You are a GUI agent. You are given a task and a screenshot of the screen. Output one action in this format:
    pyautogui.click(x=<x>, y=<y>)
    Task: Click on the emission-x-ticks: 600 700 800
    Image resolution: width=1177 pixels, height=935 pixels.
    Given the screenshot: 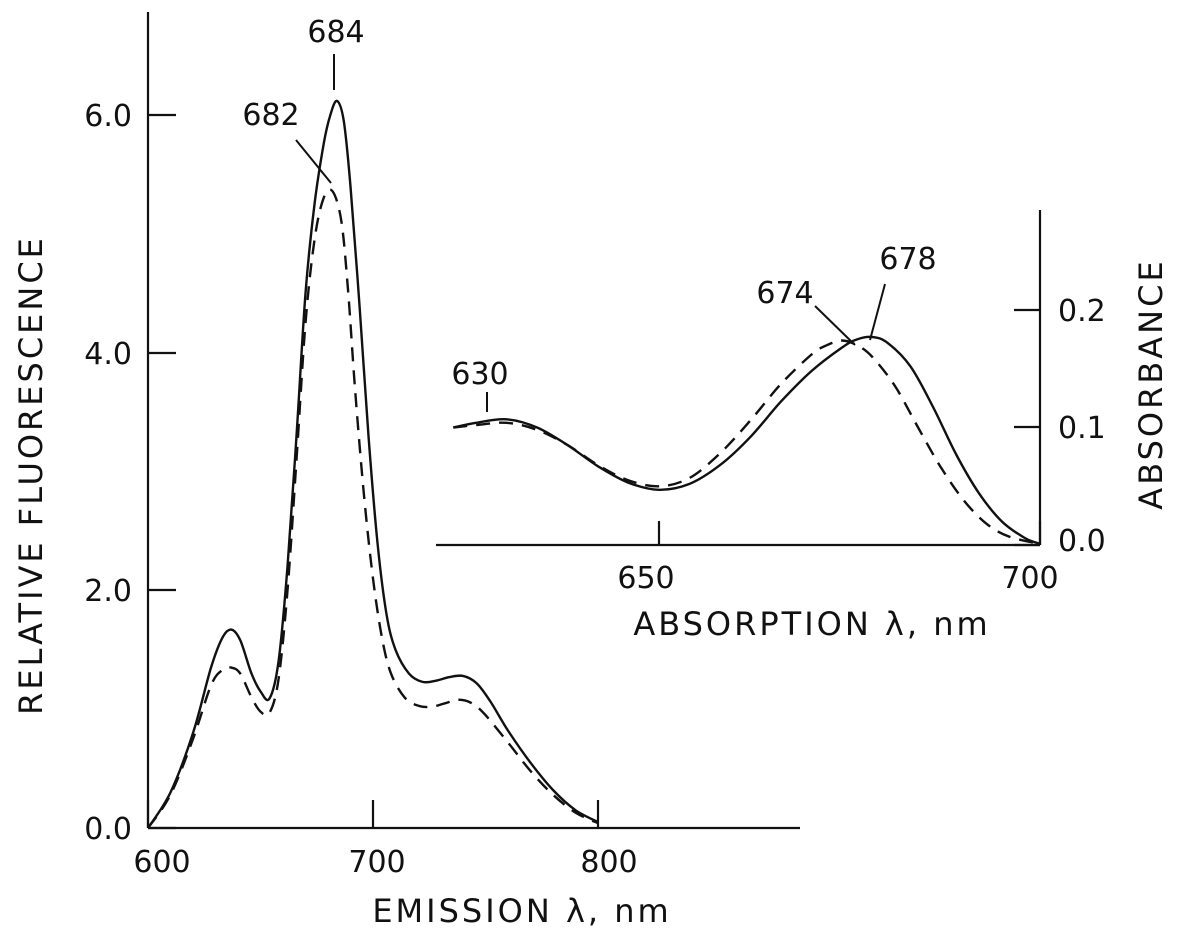 What is the action you would take?
    pyautogui.click(x=385, y=840)
    